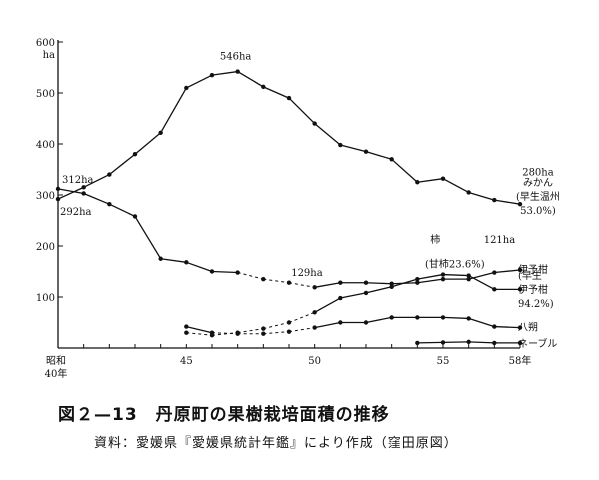 Image resolution: width=599 pixels, height=480 pixels. I want to click on x-tick-label: 50, so click(314, 361).